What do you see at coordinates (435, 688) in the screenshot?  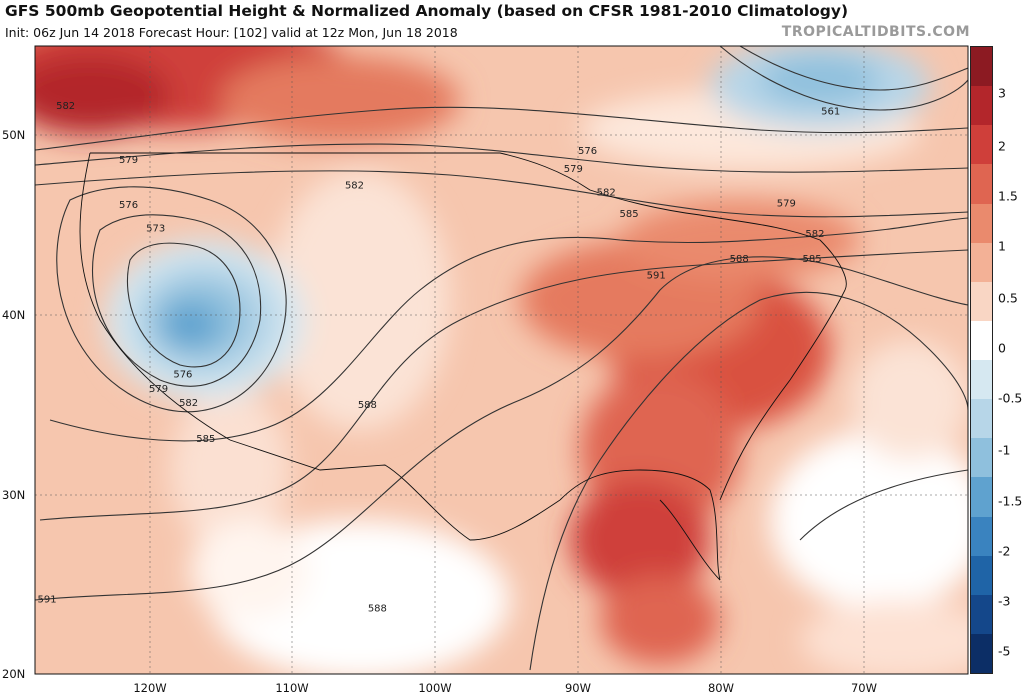 I see `longitude-label: 100W` at bounding box center [435, 688].